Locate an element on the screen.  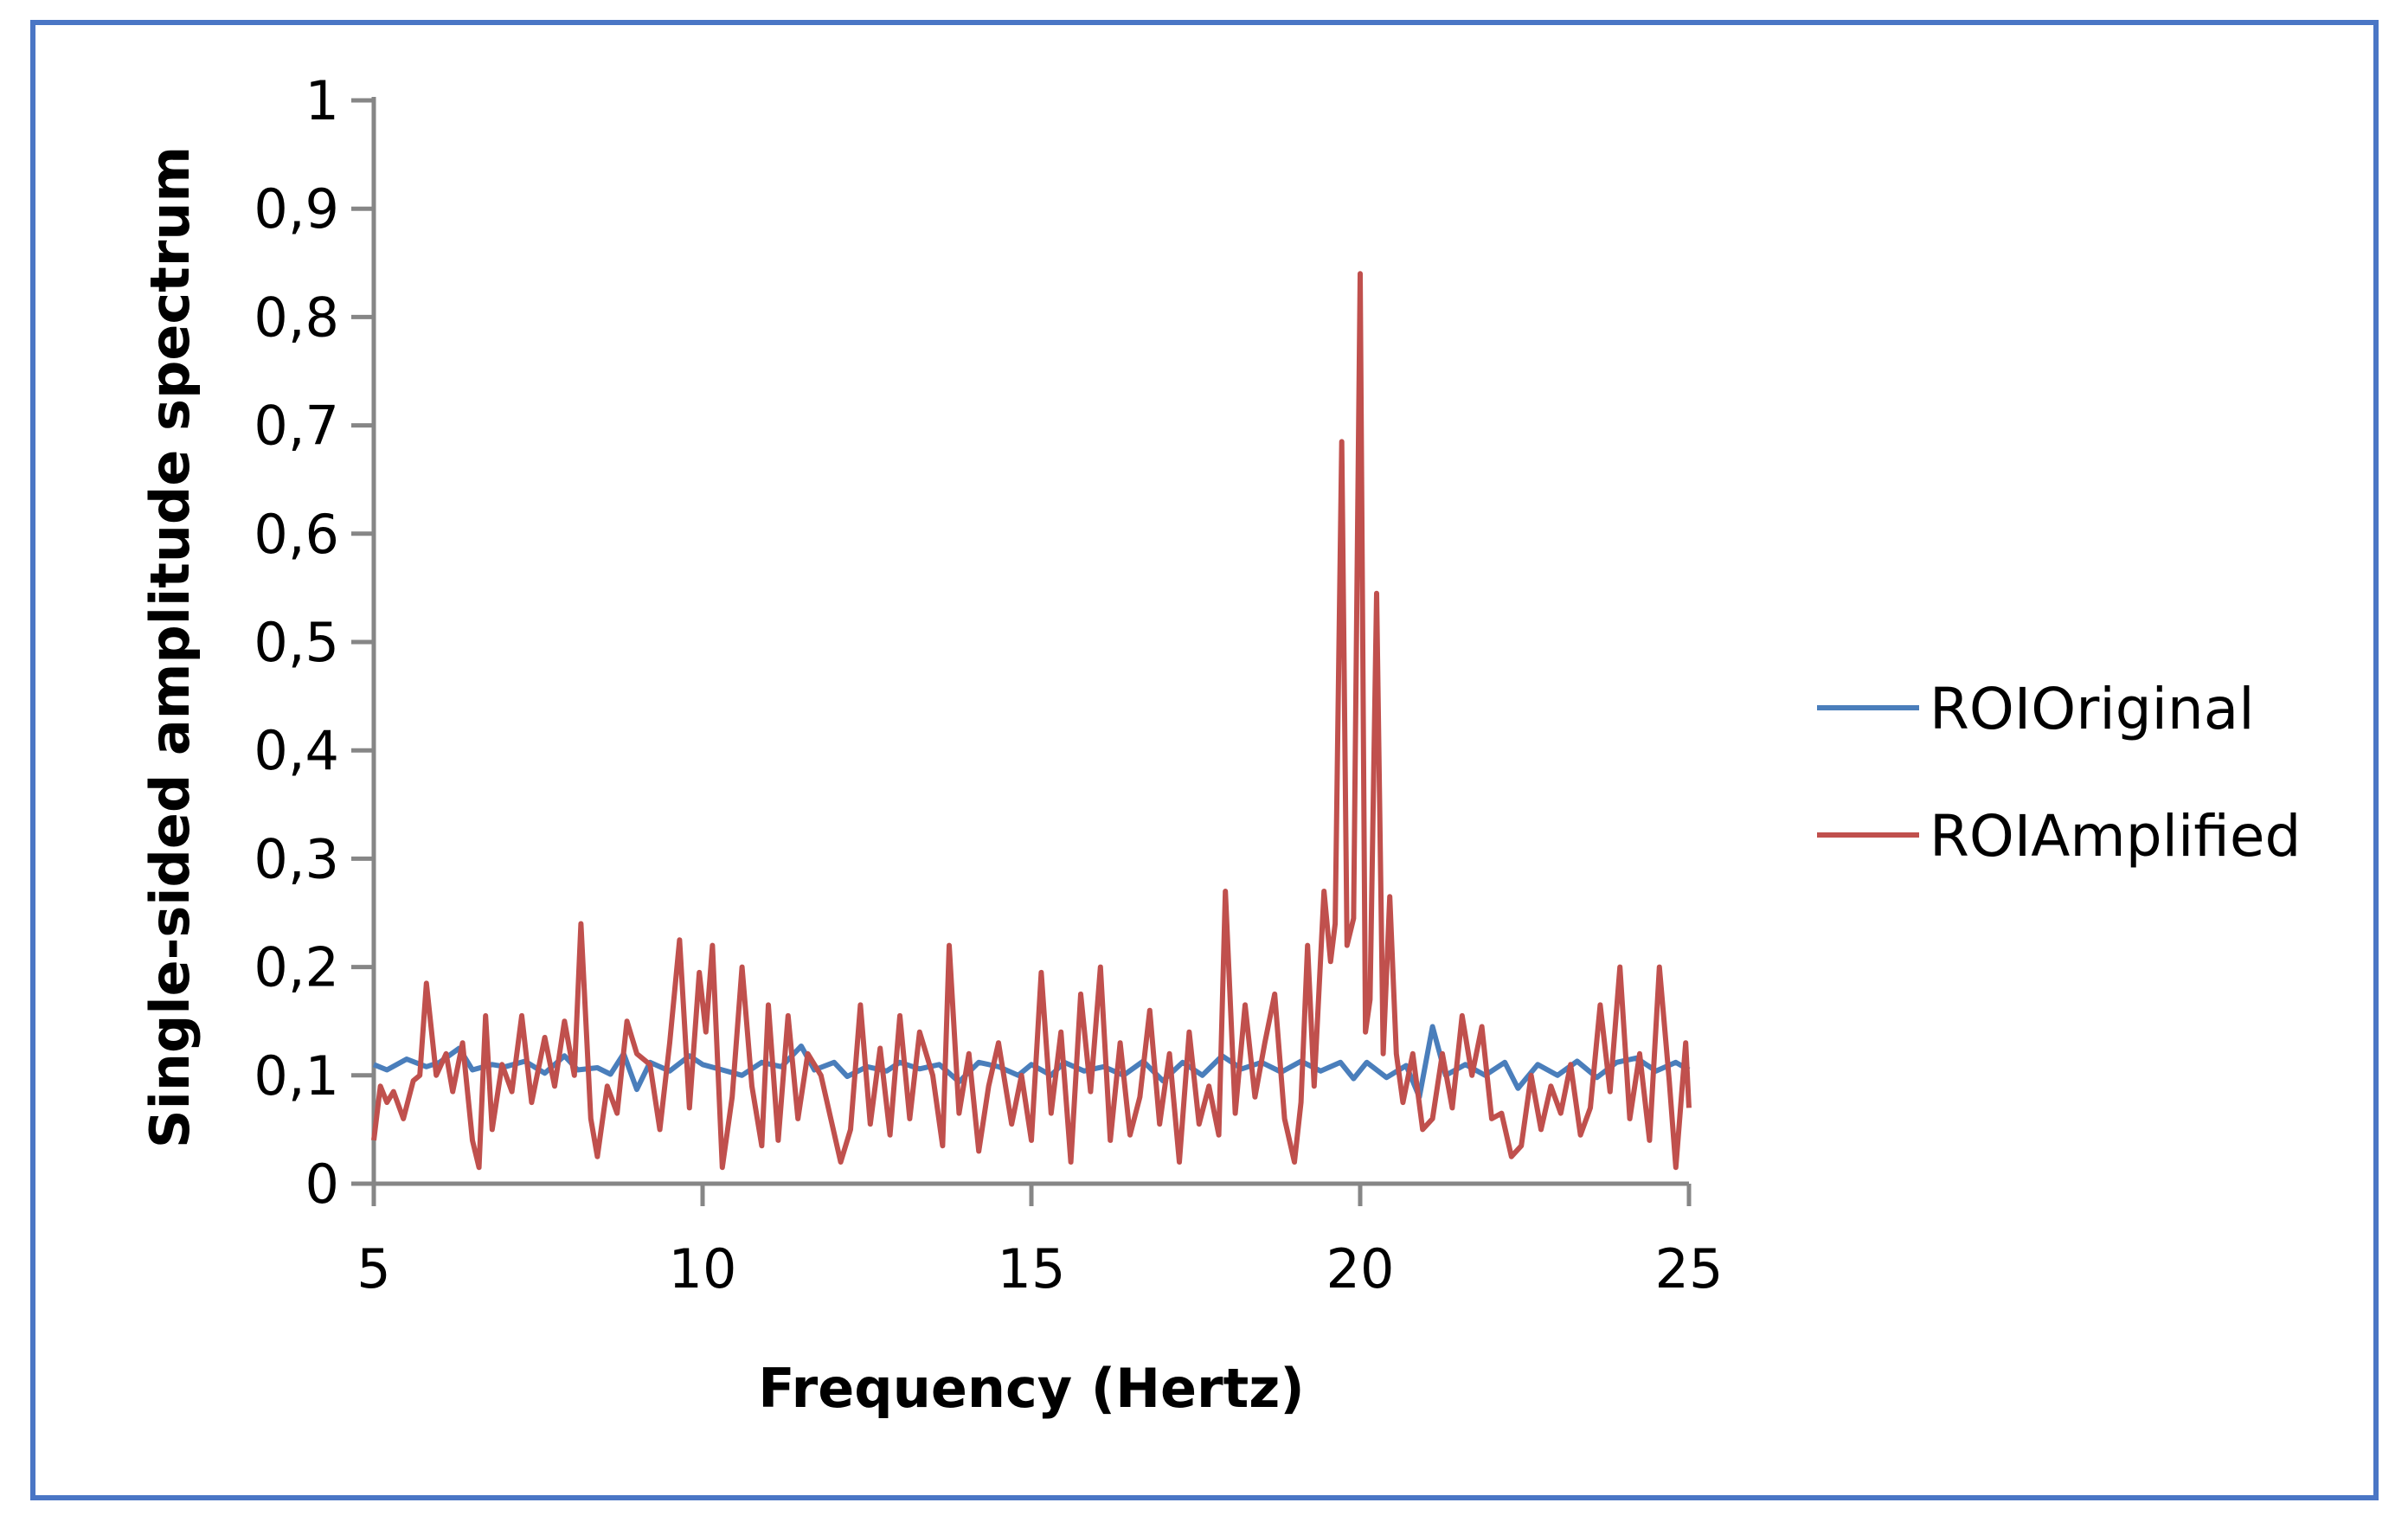
y-tick-label: 1 is located at coordinates (322, 100).